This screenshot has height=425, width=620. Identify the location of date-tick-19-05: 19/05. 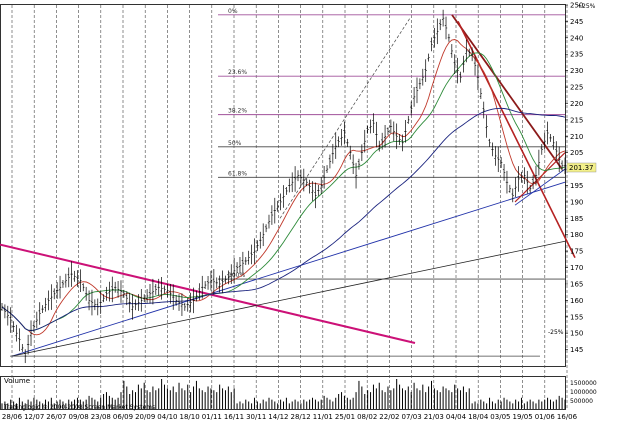
(523, 417).